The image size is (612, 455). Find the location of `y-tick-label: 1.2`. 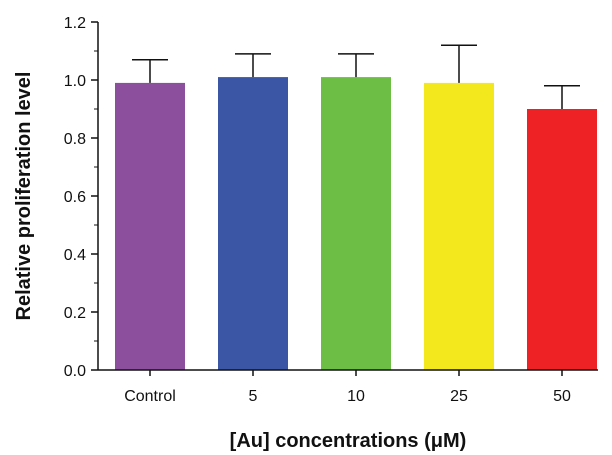

y-tick-label: 1.2 is located at coordinates (75, 23).